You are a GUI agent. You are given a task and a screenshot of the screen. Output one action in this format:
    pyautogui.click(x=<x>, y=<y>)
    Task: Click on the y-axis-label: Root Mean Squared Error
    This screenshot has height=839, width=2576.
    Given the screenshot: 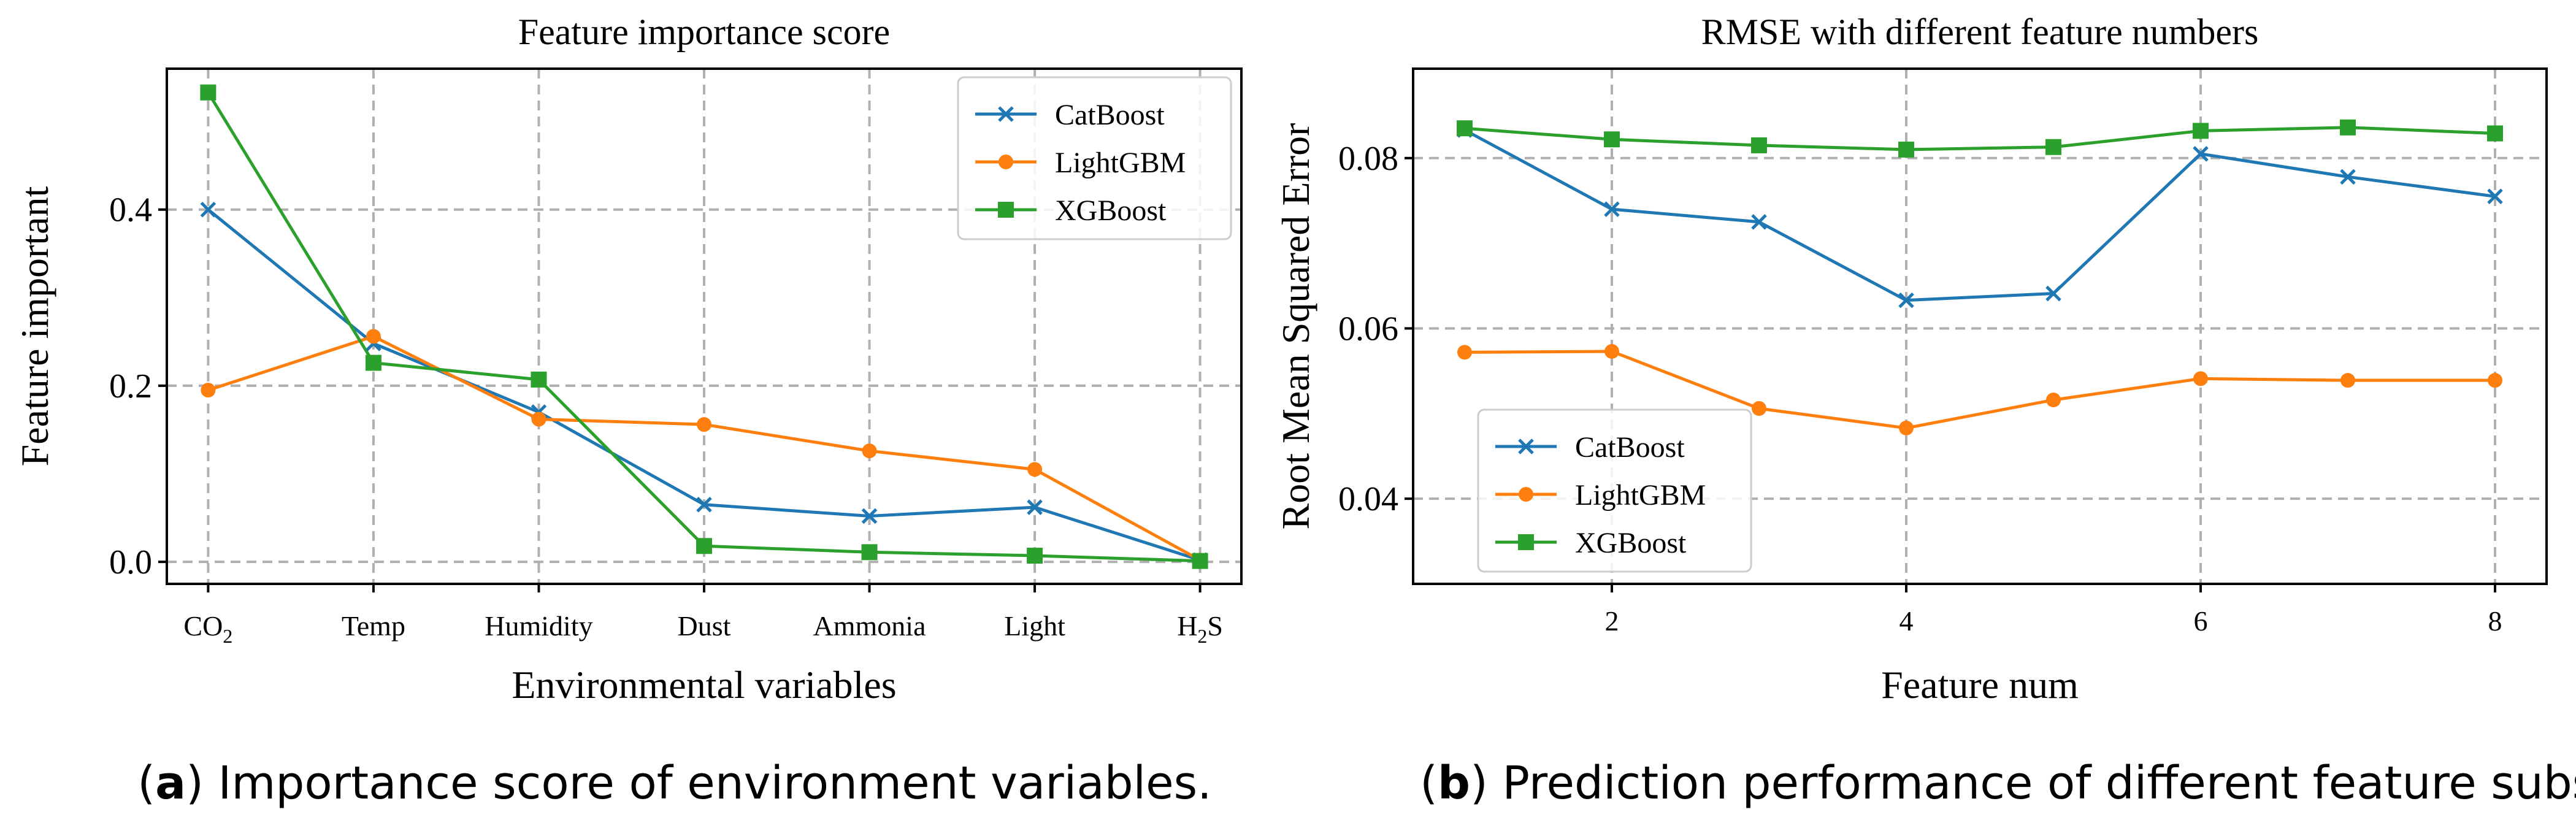 What is the action you would take?
    pyautogui.click(x=1295, y=326)
    